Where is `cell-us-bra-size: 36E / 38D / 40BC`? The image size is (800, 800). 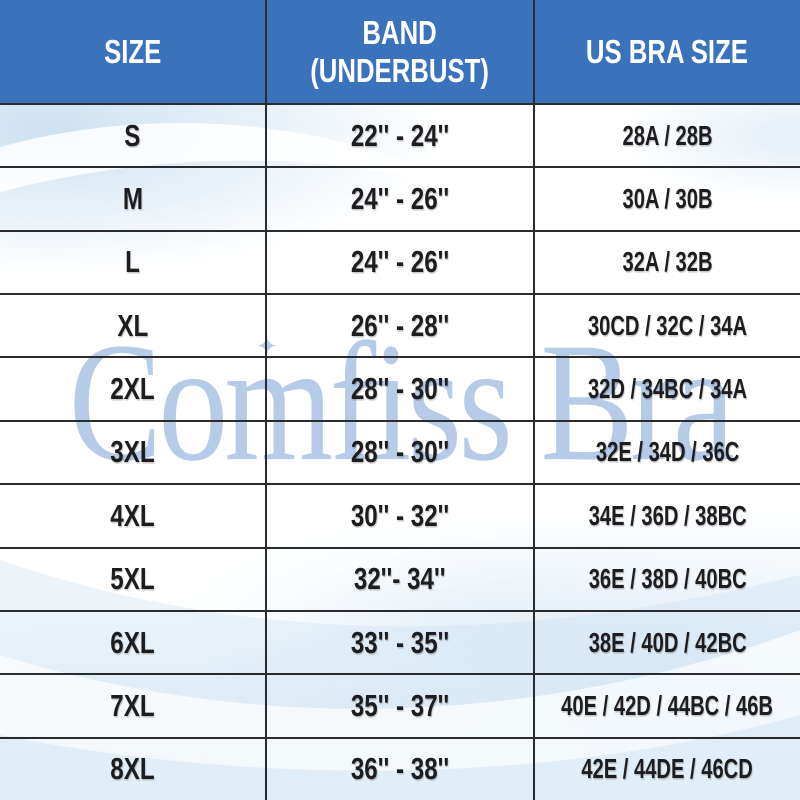 cell-us-bra-size: 36E / 38D / 40BC is located at coordinates (666, 579).